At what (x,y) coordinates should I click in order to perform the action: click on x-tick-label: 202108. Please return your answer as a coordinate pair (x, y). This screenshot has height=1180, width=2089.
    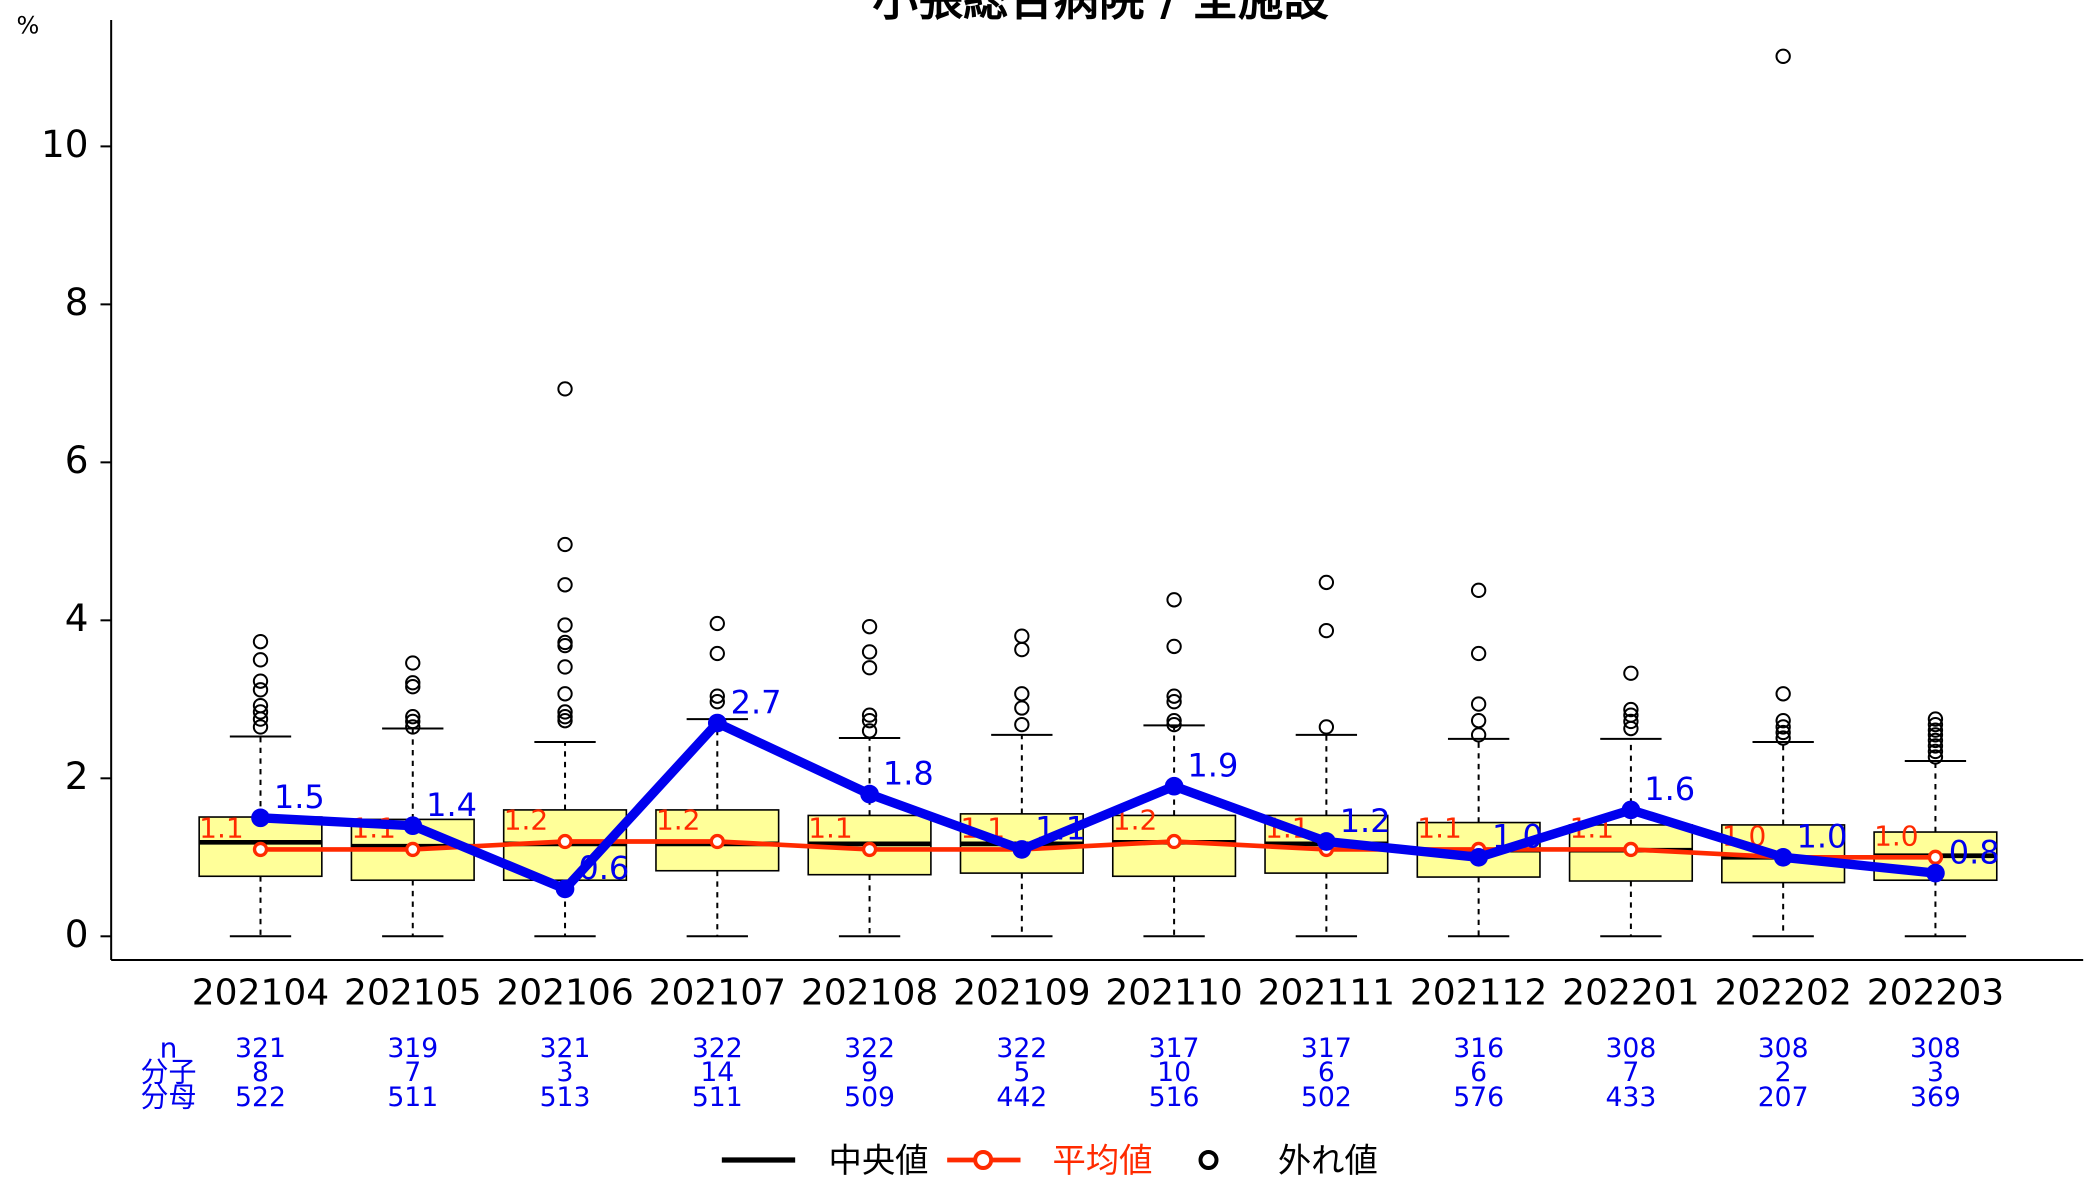
    Looking at the image, I should click on (869, 993).